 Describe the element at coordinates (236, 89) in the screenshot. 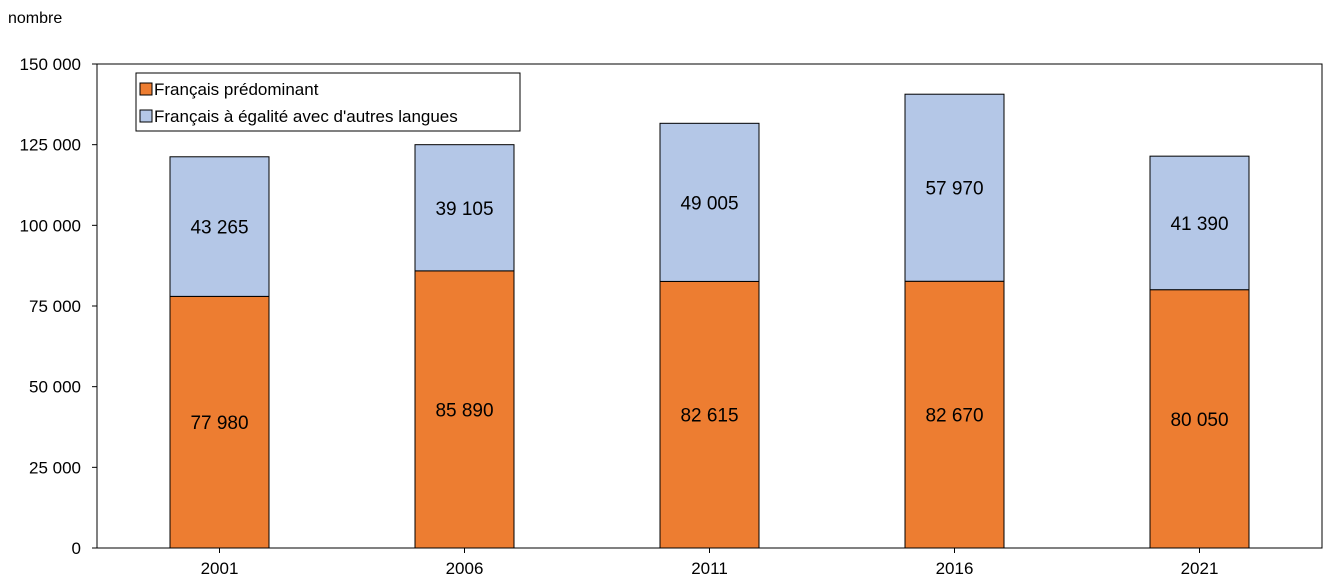

I see `legend-label-series-1: Français prédominant` at that location.